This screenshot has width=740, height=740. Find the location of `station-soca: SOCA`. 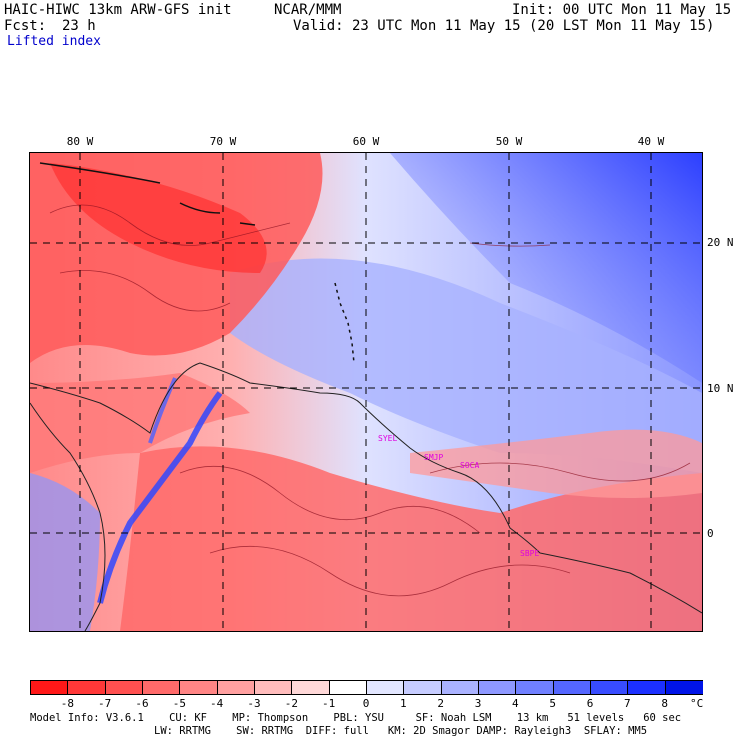

station-soca: SOCA is located at coordinates (470, 465).